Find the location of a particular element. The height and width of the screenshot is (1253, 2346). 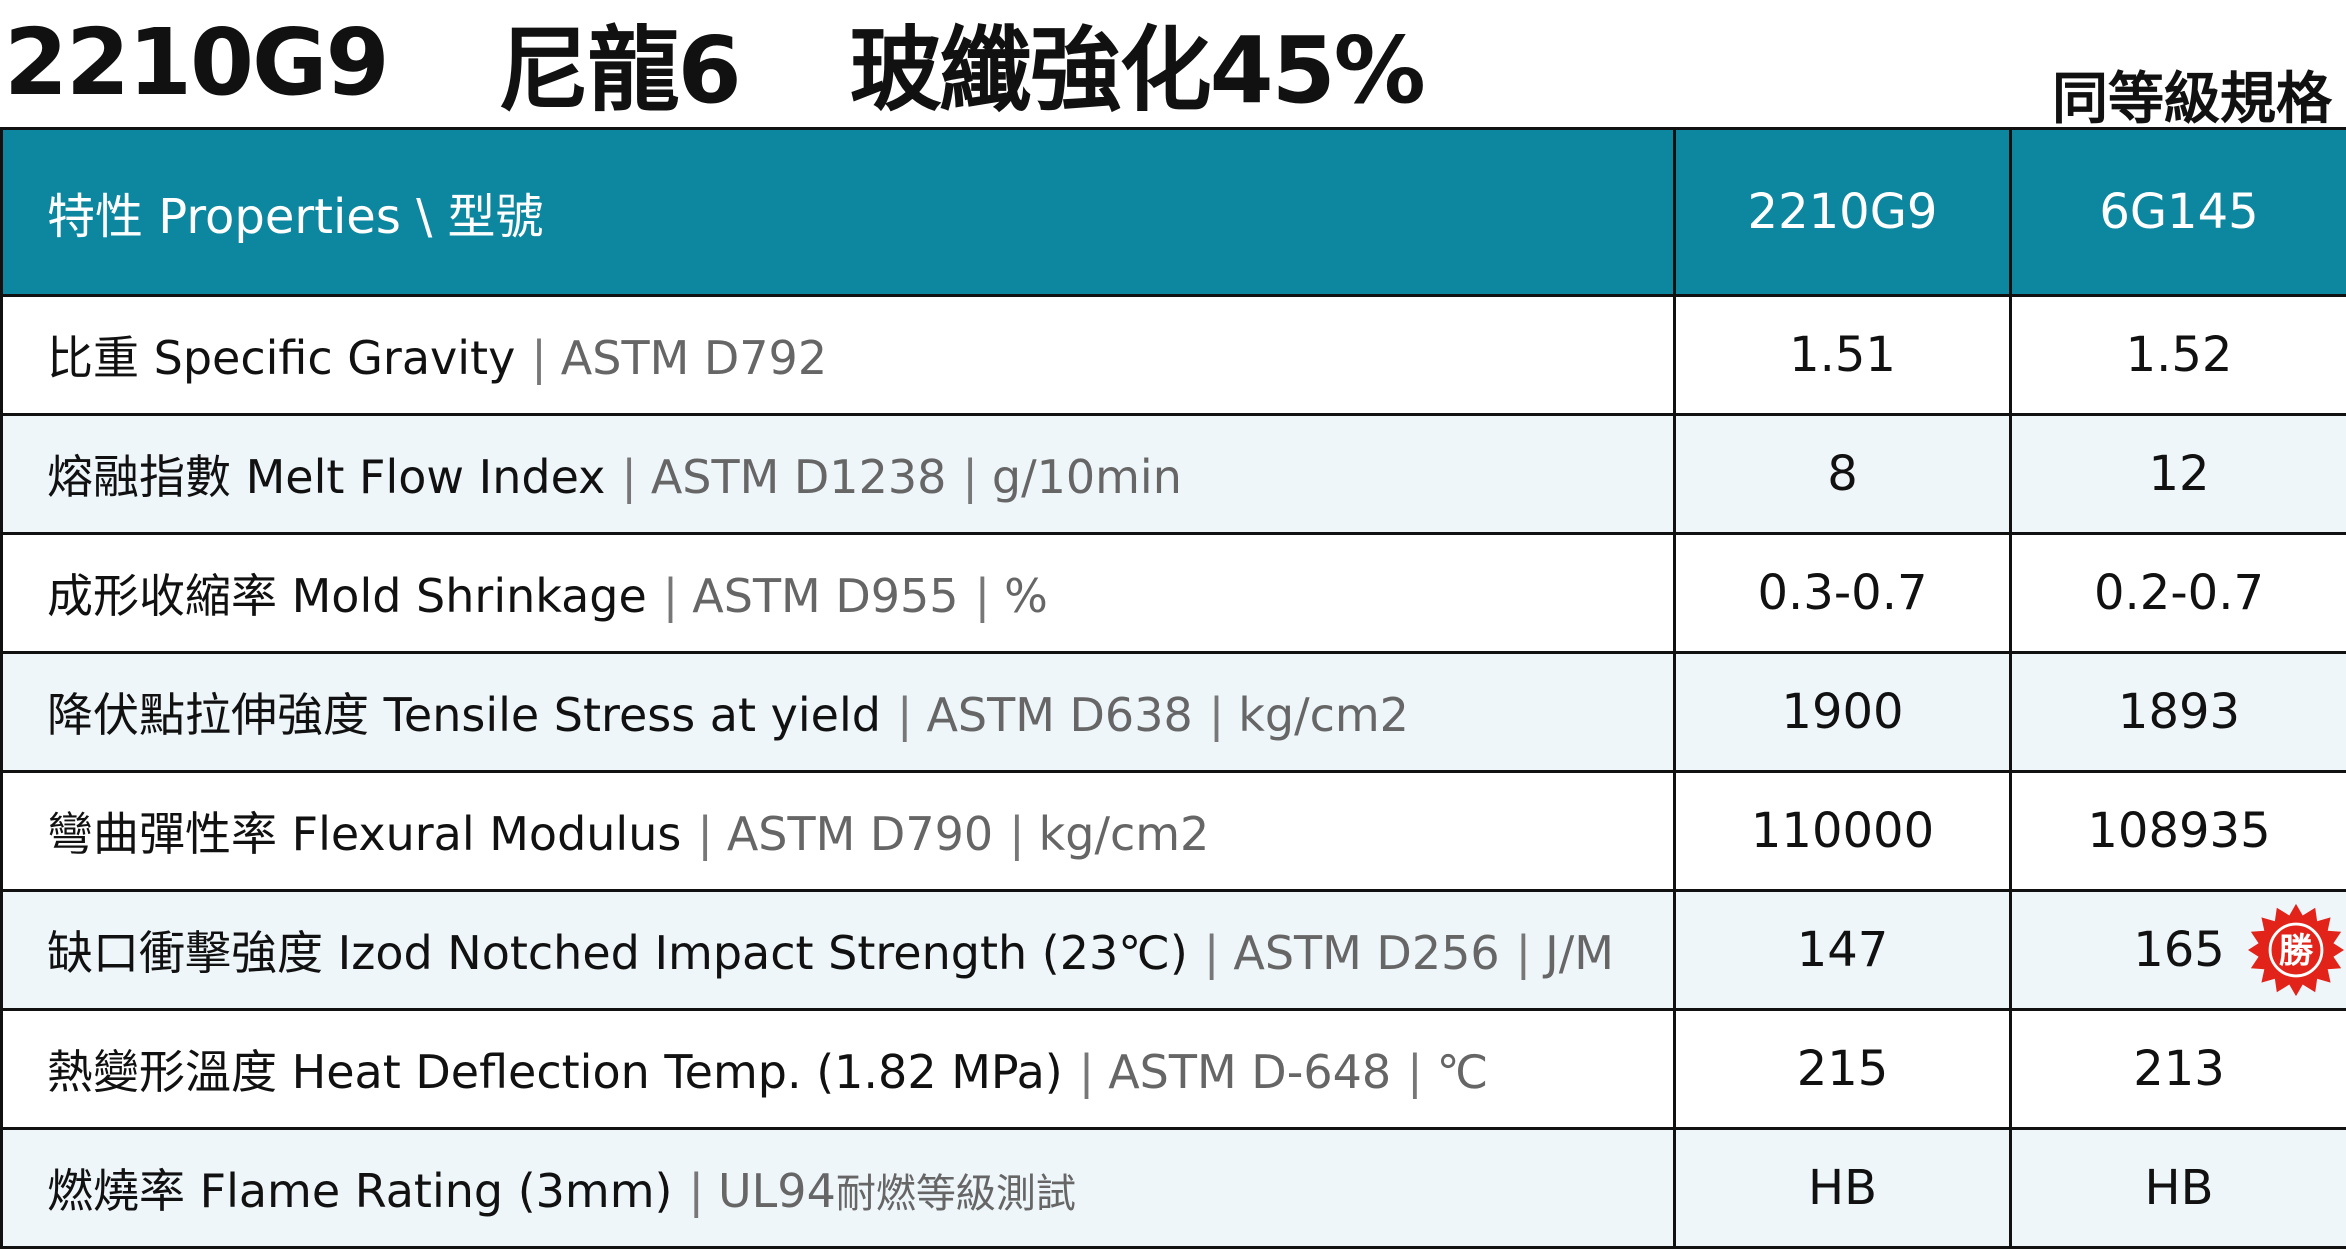

value-6g145-cell: 165 勝 is located at coordinates (2177, 950).